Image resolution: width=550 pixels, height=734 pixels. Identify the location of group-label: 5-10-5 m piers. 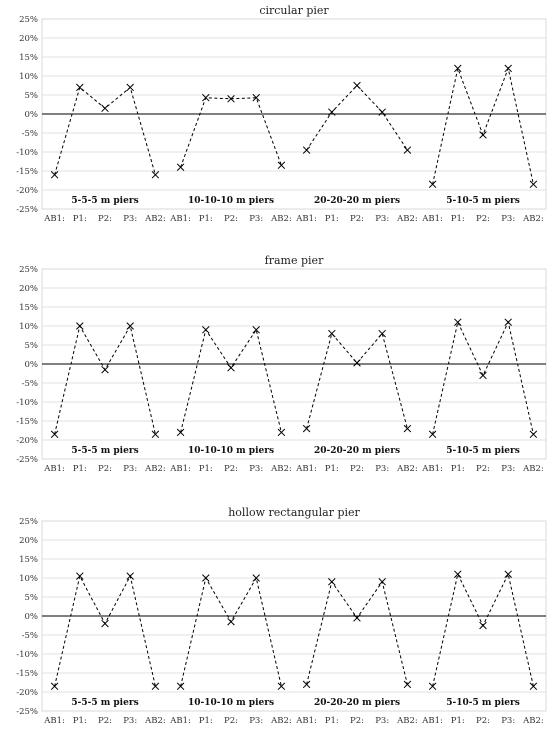
(483, 201).